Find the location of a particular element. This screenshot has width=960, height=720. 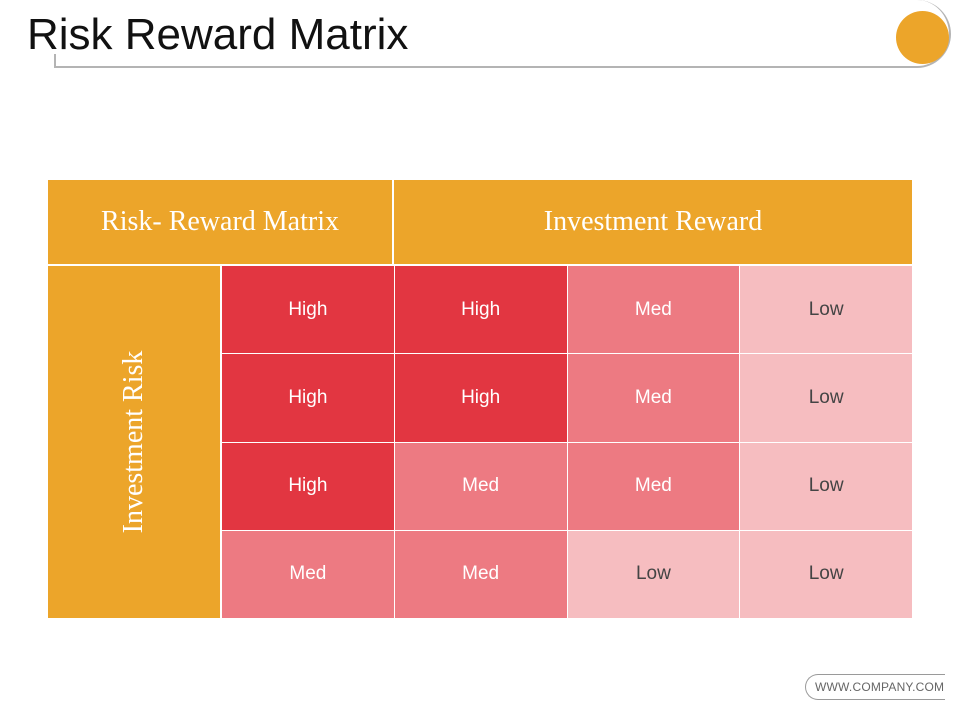

title-frame is located at coordinates (507, 35).